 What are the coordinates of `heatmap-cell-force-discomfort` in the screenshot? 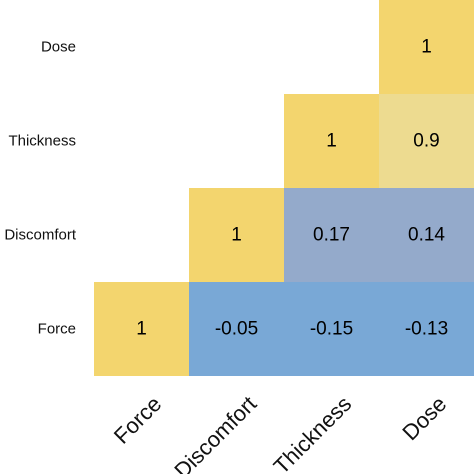 It's located at (236, 329).